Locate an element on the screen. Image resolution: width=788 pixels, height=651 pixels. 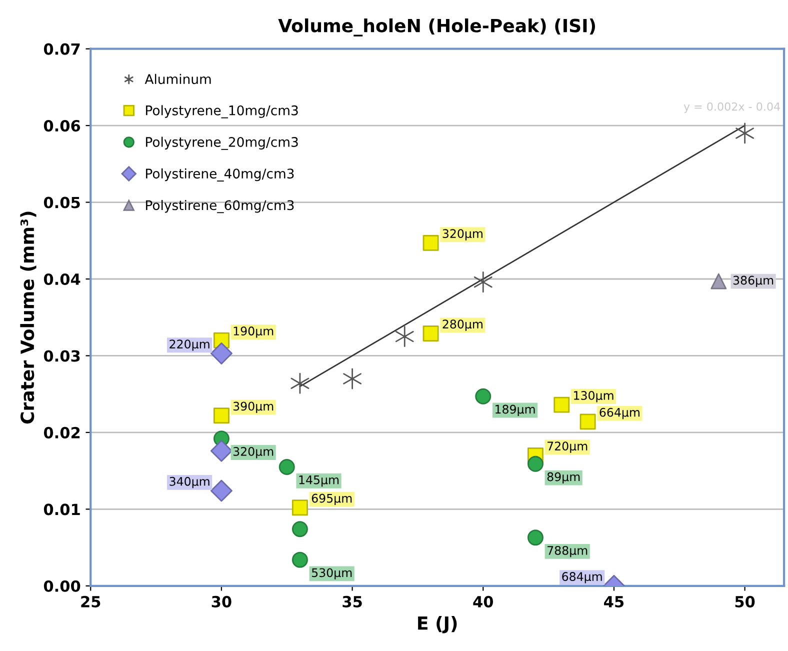
annotation: 664µm is located at coordinates (620, 414).